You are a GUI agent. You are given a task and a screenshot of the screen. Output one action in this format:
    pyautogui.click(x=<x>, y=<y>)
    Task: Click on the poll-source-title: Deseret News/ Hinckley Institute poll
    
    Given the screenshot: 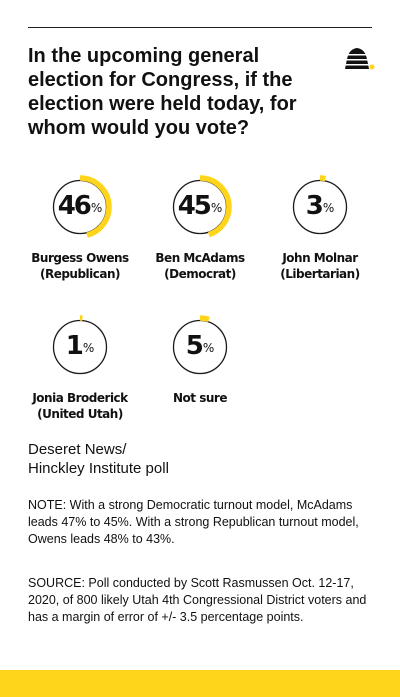 What is the action you would take?
    pyautogui.click(x=198, y=459)
    